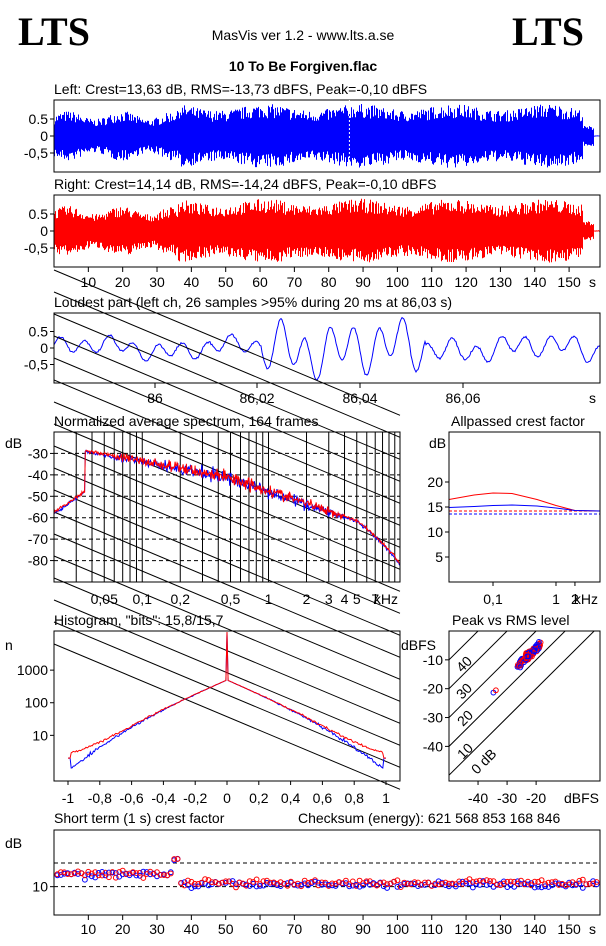 The image size is (606, 946). I want to click on right-ytick-label: -0,5, so click(36, 248).